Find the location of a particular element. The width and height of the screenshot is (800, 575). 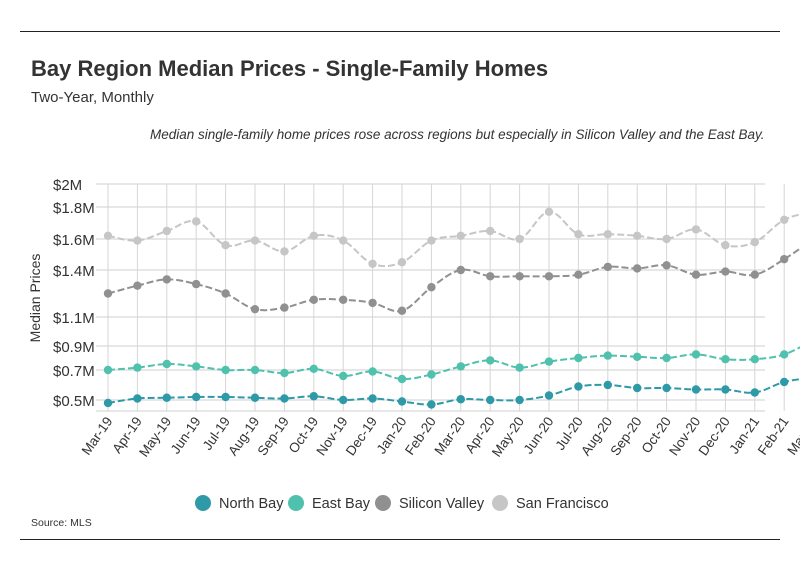

y-tick-label: $1.6M is located at coordinates (74, 240).